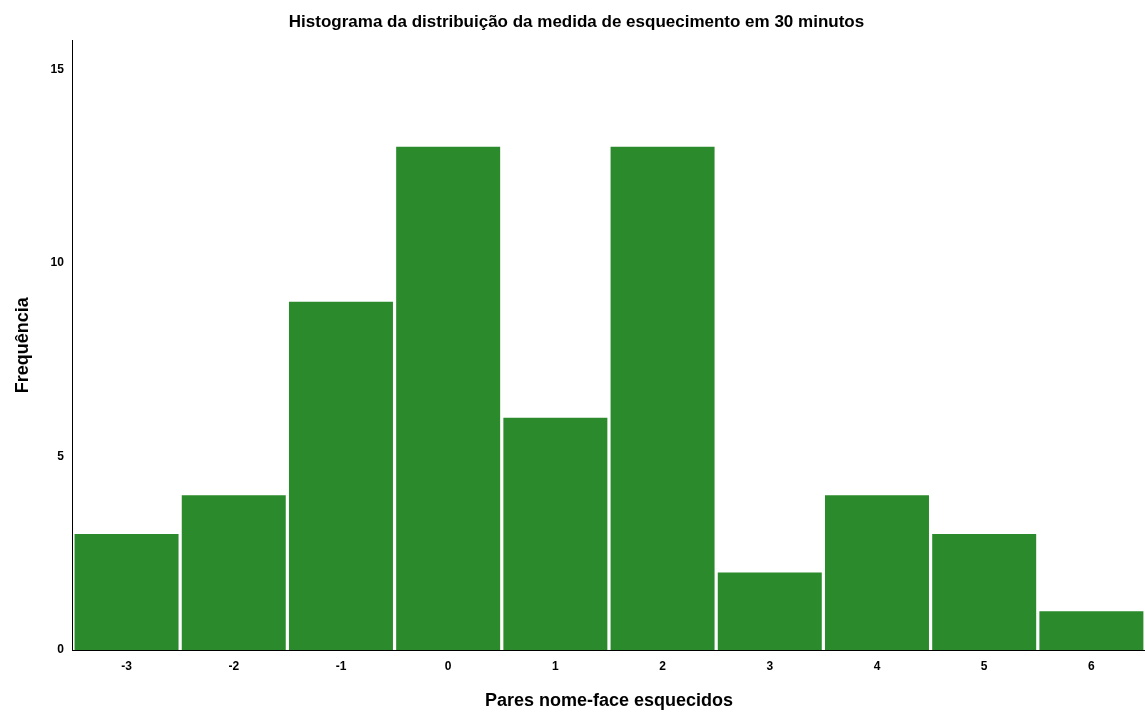 The image size is (1145, 722). What do you see at coordinates (61, 455) in the screenshot?
I see `y-tick-label: 5` at bounding box center [61, 455].